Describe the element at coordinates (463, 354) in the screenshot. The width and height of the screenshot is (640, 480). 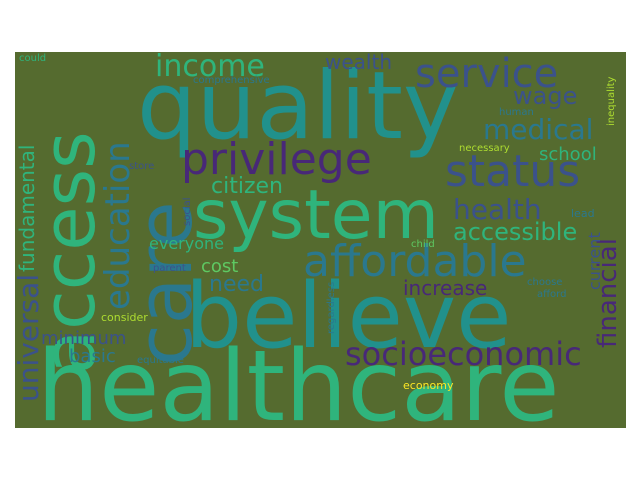
I see `word-socioeconomic: socioeconomic` at that location.